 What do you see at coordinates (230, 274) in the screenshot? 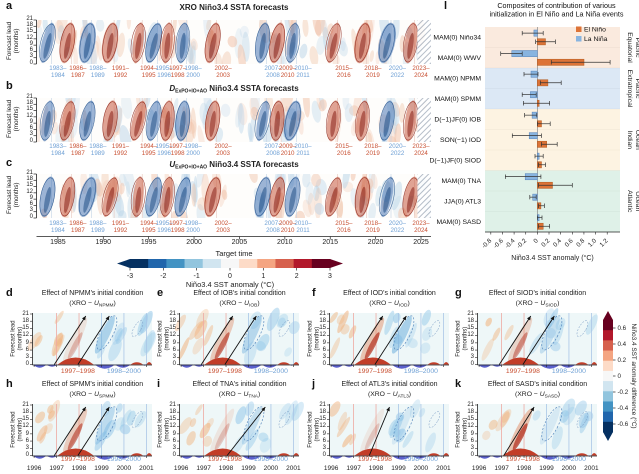
I see `main-colorbar: -3 -2 -1 0 1 2 3 Niño3.4 SST anomaly (°C)` at bounding box center [230, 274].